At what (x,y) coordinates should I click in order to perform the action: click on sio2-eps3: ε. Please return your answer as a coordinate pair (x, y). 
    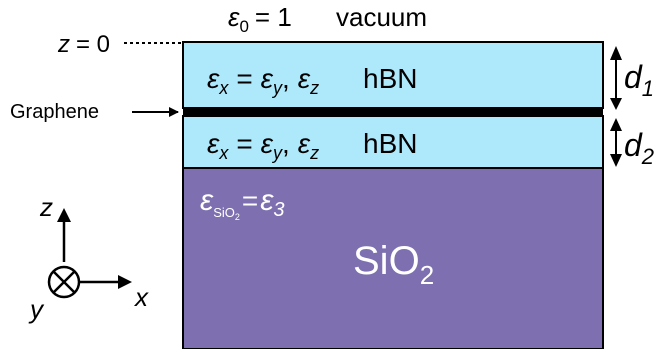
    Looking at the image, I should click on (267, 200).